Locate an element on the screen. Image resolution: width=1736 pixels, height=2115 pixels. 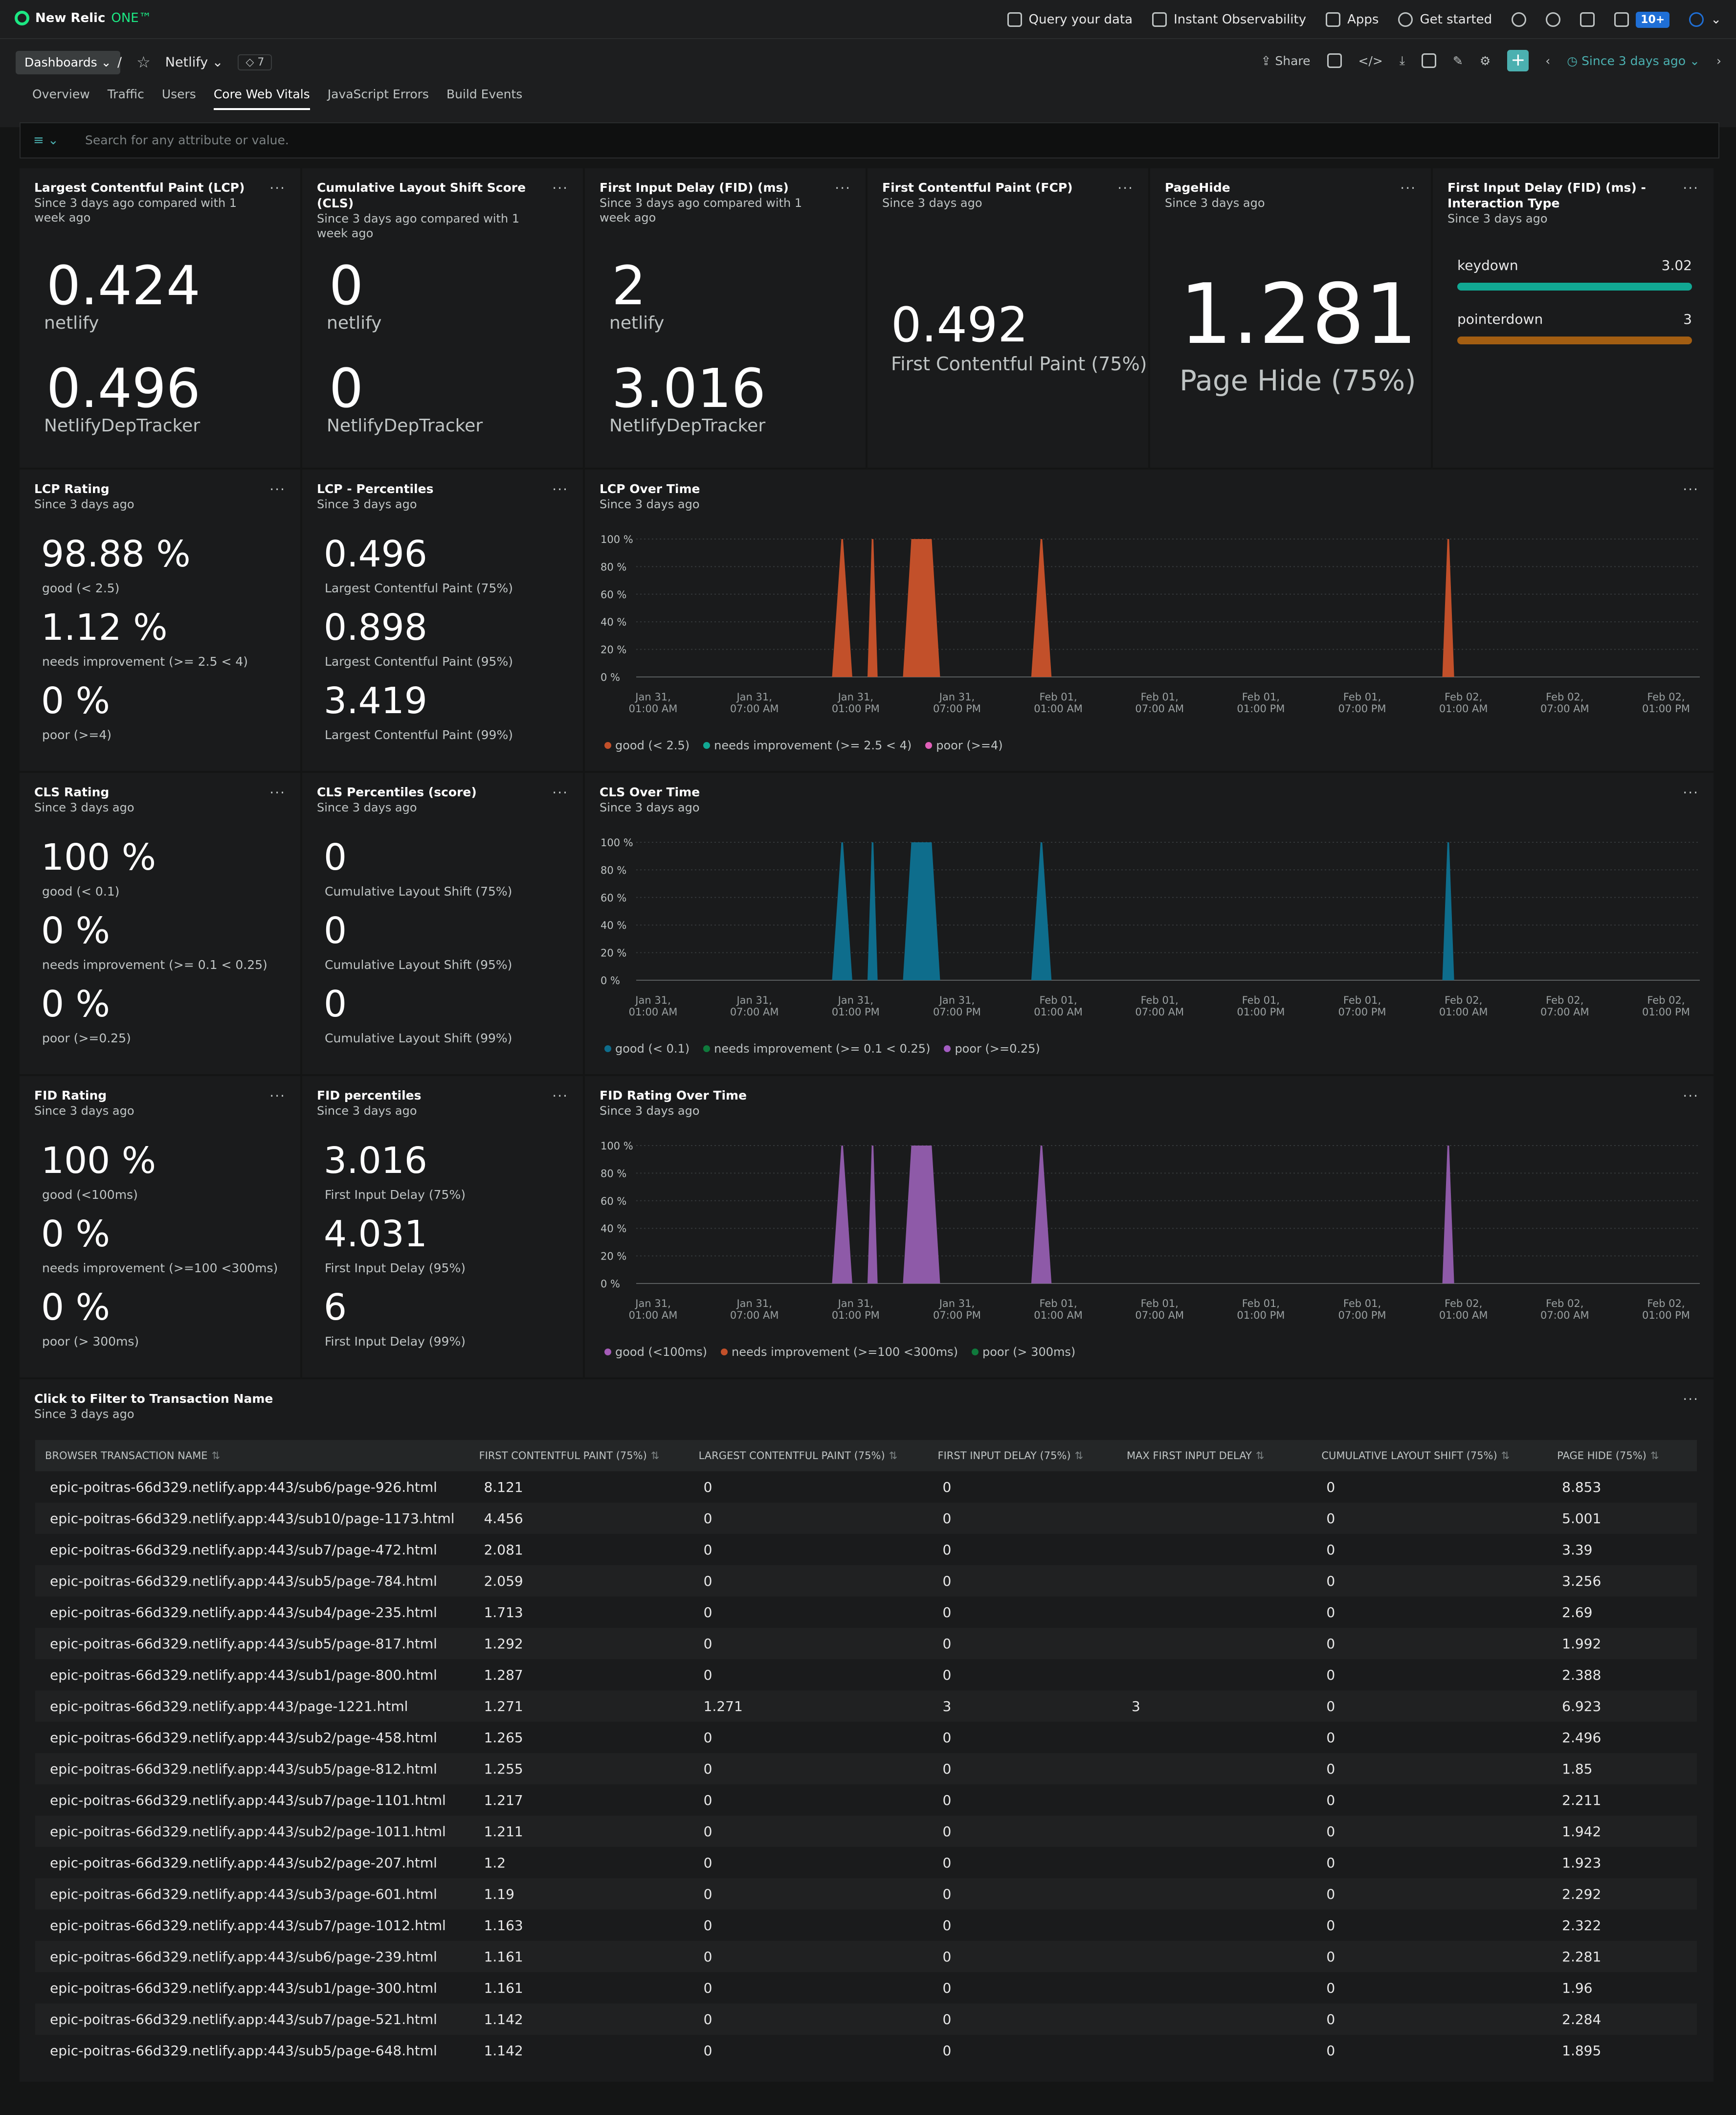
star-icon: ☆ is located at coordinates (143, 62).